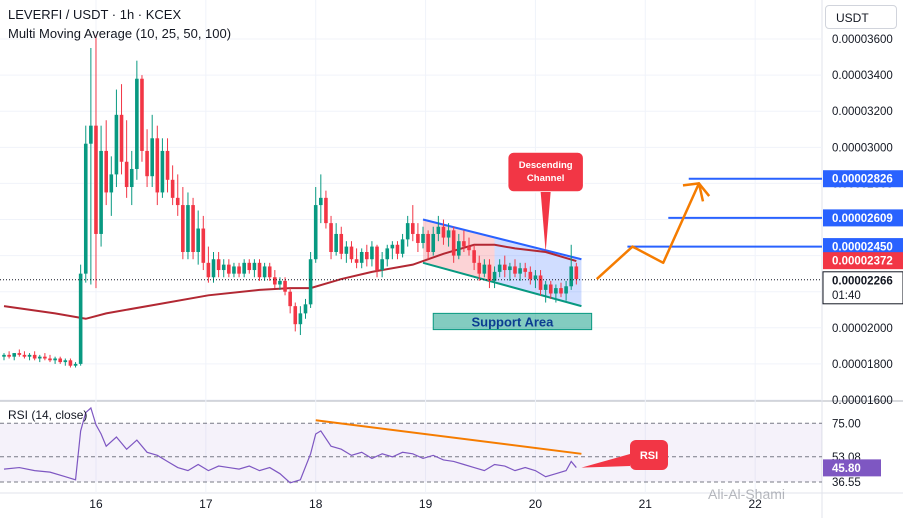 The height and width of the screenshot is (518, 903). Describe the element at coordinates (862, 112) in the screenshot. I see `price-tick-label: 0.00003200` at that location.